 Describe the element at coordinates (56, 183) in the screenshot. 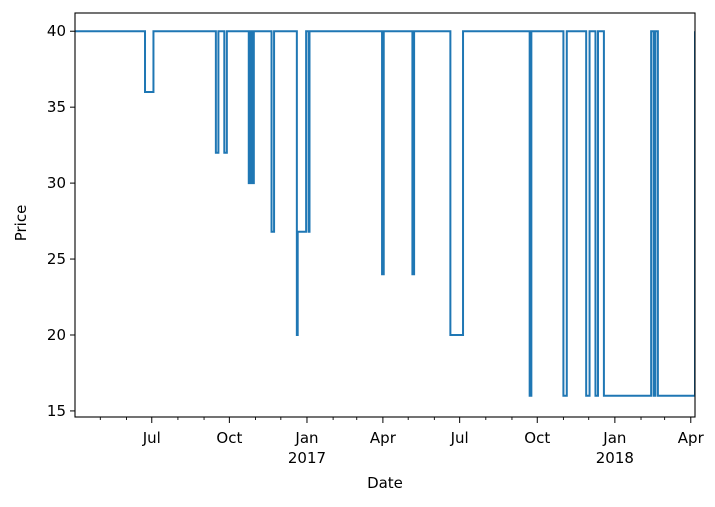

I see `y-tick-label: 30` at that location.